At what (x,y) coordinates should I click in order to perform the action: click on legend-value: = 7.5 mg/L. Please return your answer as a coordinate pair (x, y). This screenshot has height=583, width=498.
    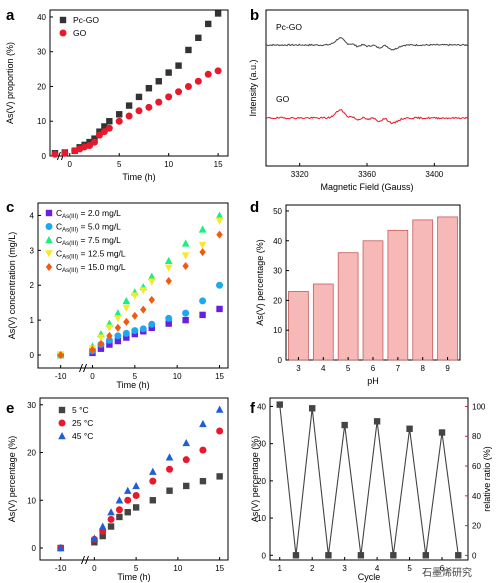
    Looking at the image, I should click on (99, 240).